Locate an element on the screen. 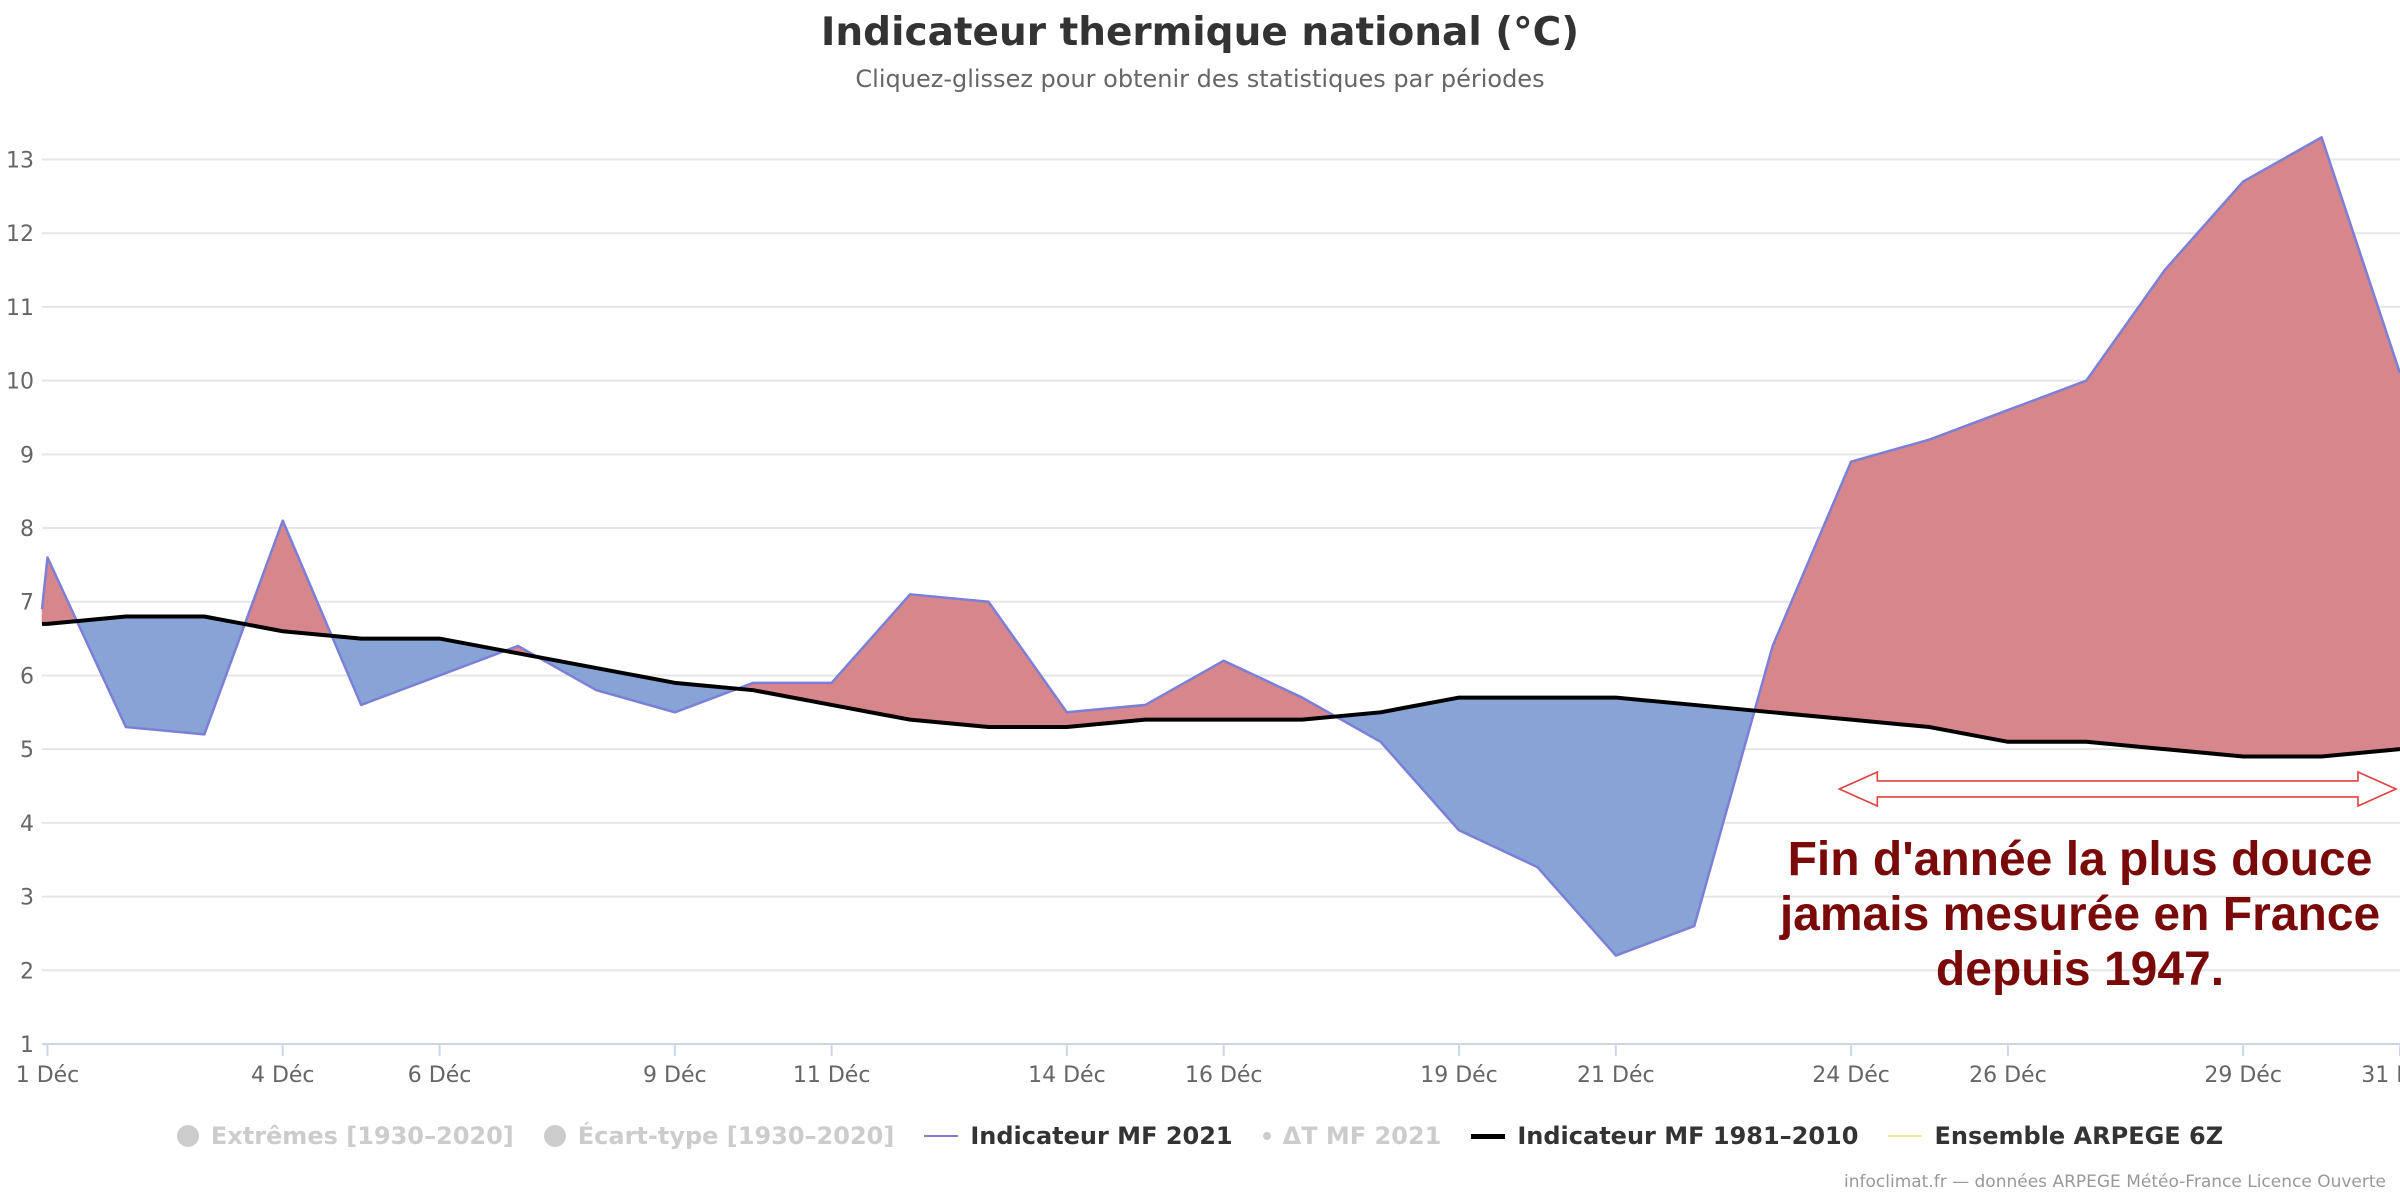  y-tick-label: 12 is located at coordinates (20, 234).